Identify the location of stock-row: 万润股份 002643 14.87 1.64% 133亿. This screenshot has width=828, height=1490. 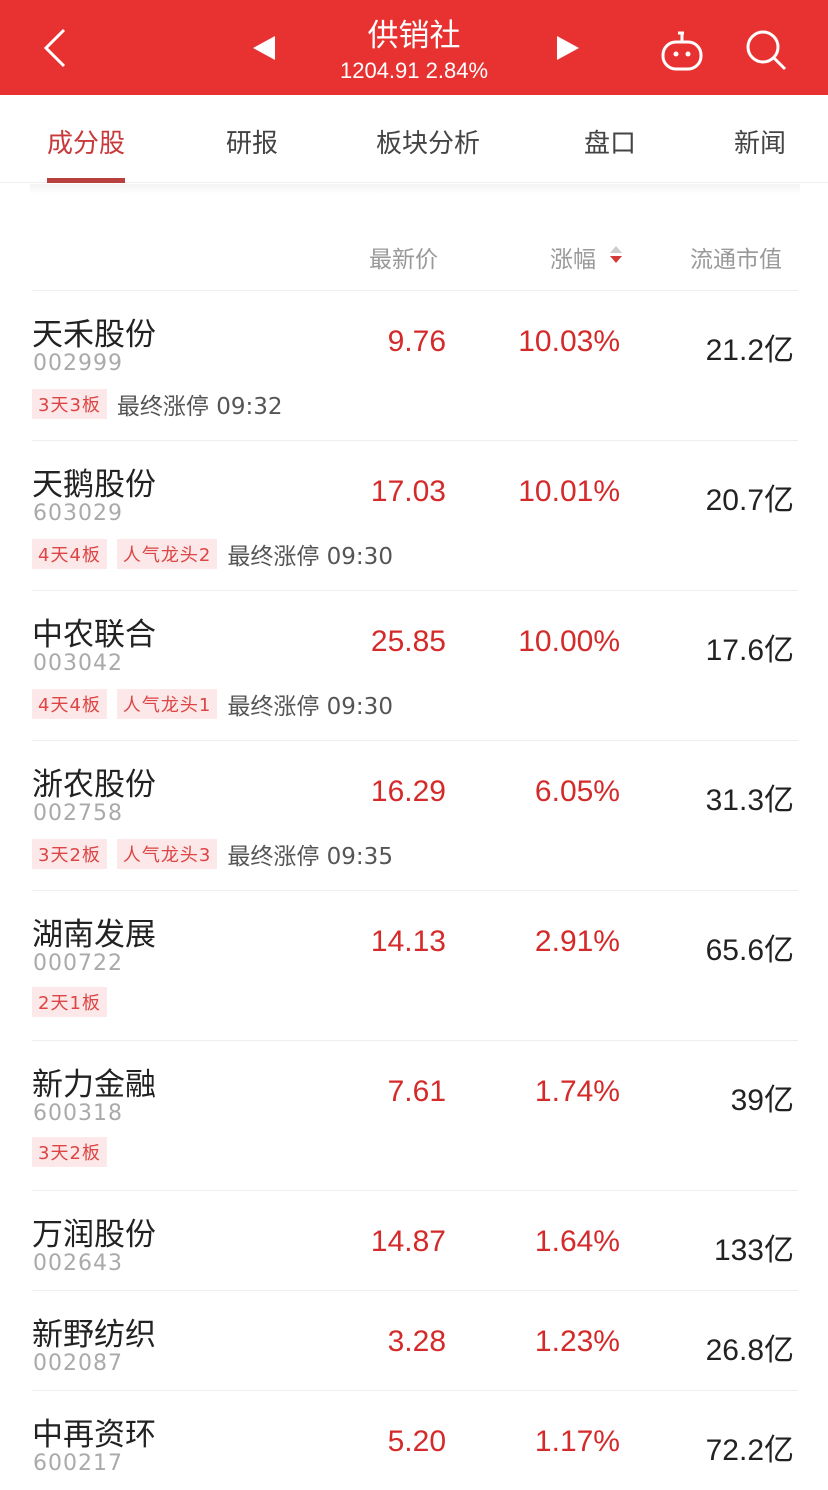
(415, 1240).